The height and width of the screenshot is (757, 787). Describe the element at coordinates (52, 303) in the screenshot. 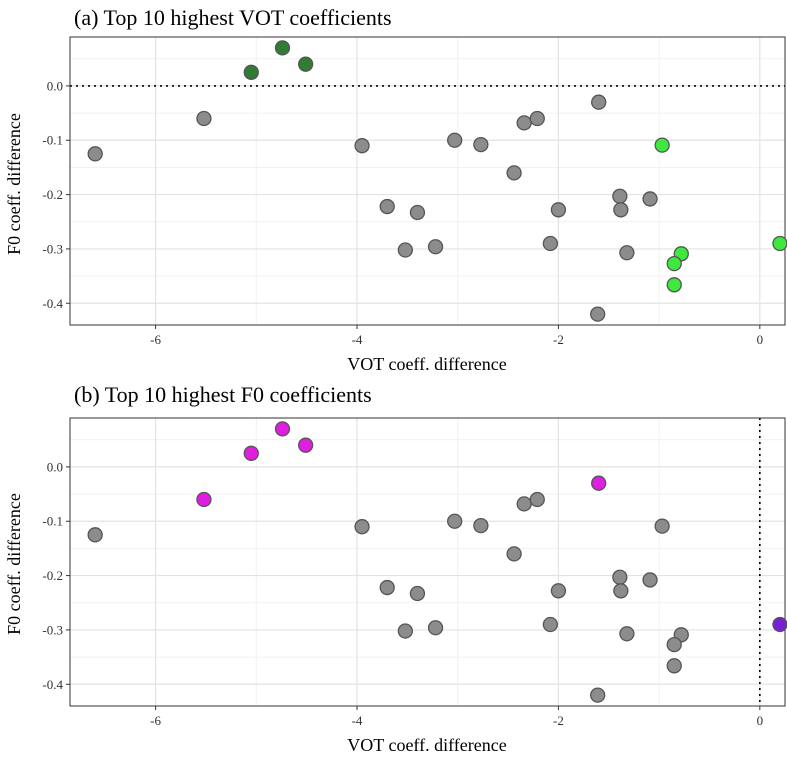

I see `panel-a-y-tick-label: -0.4` at that location.